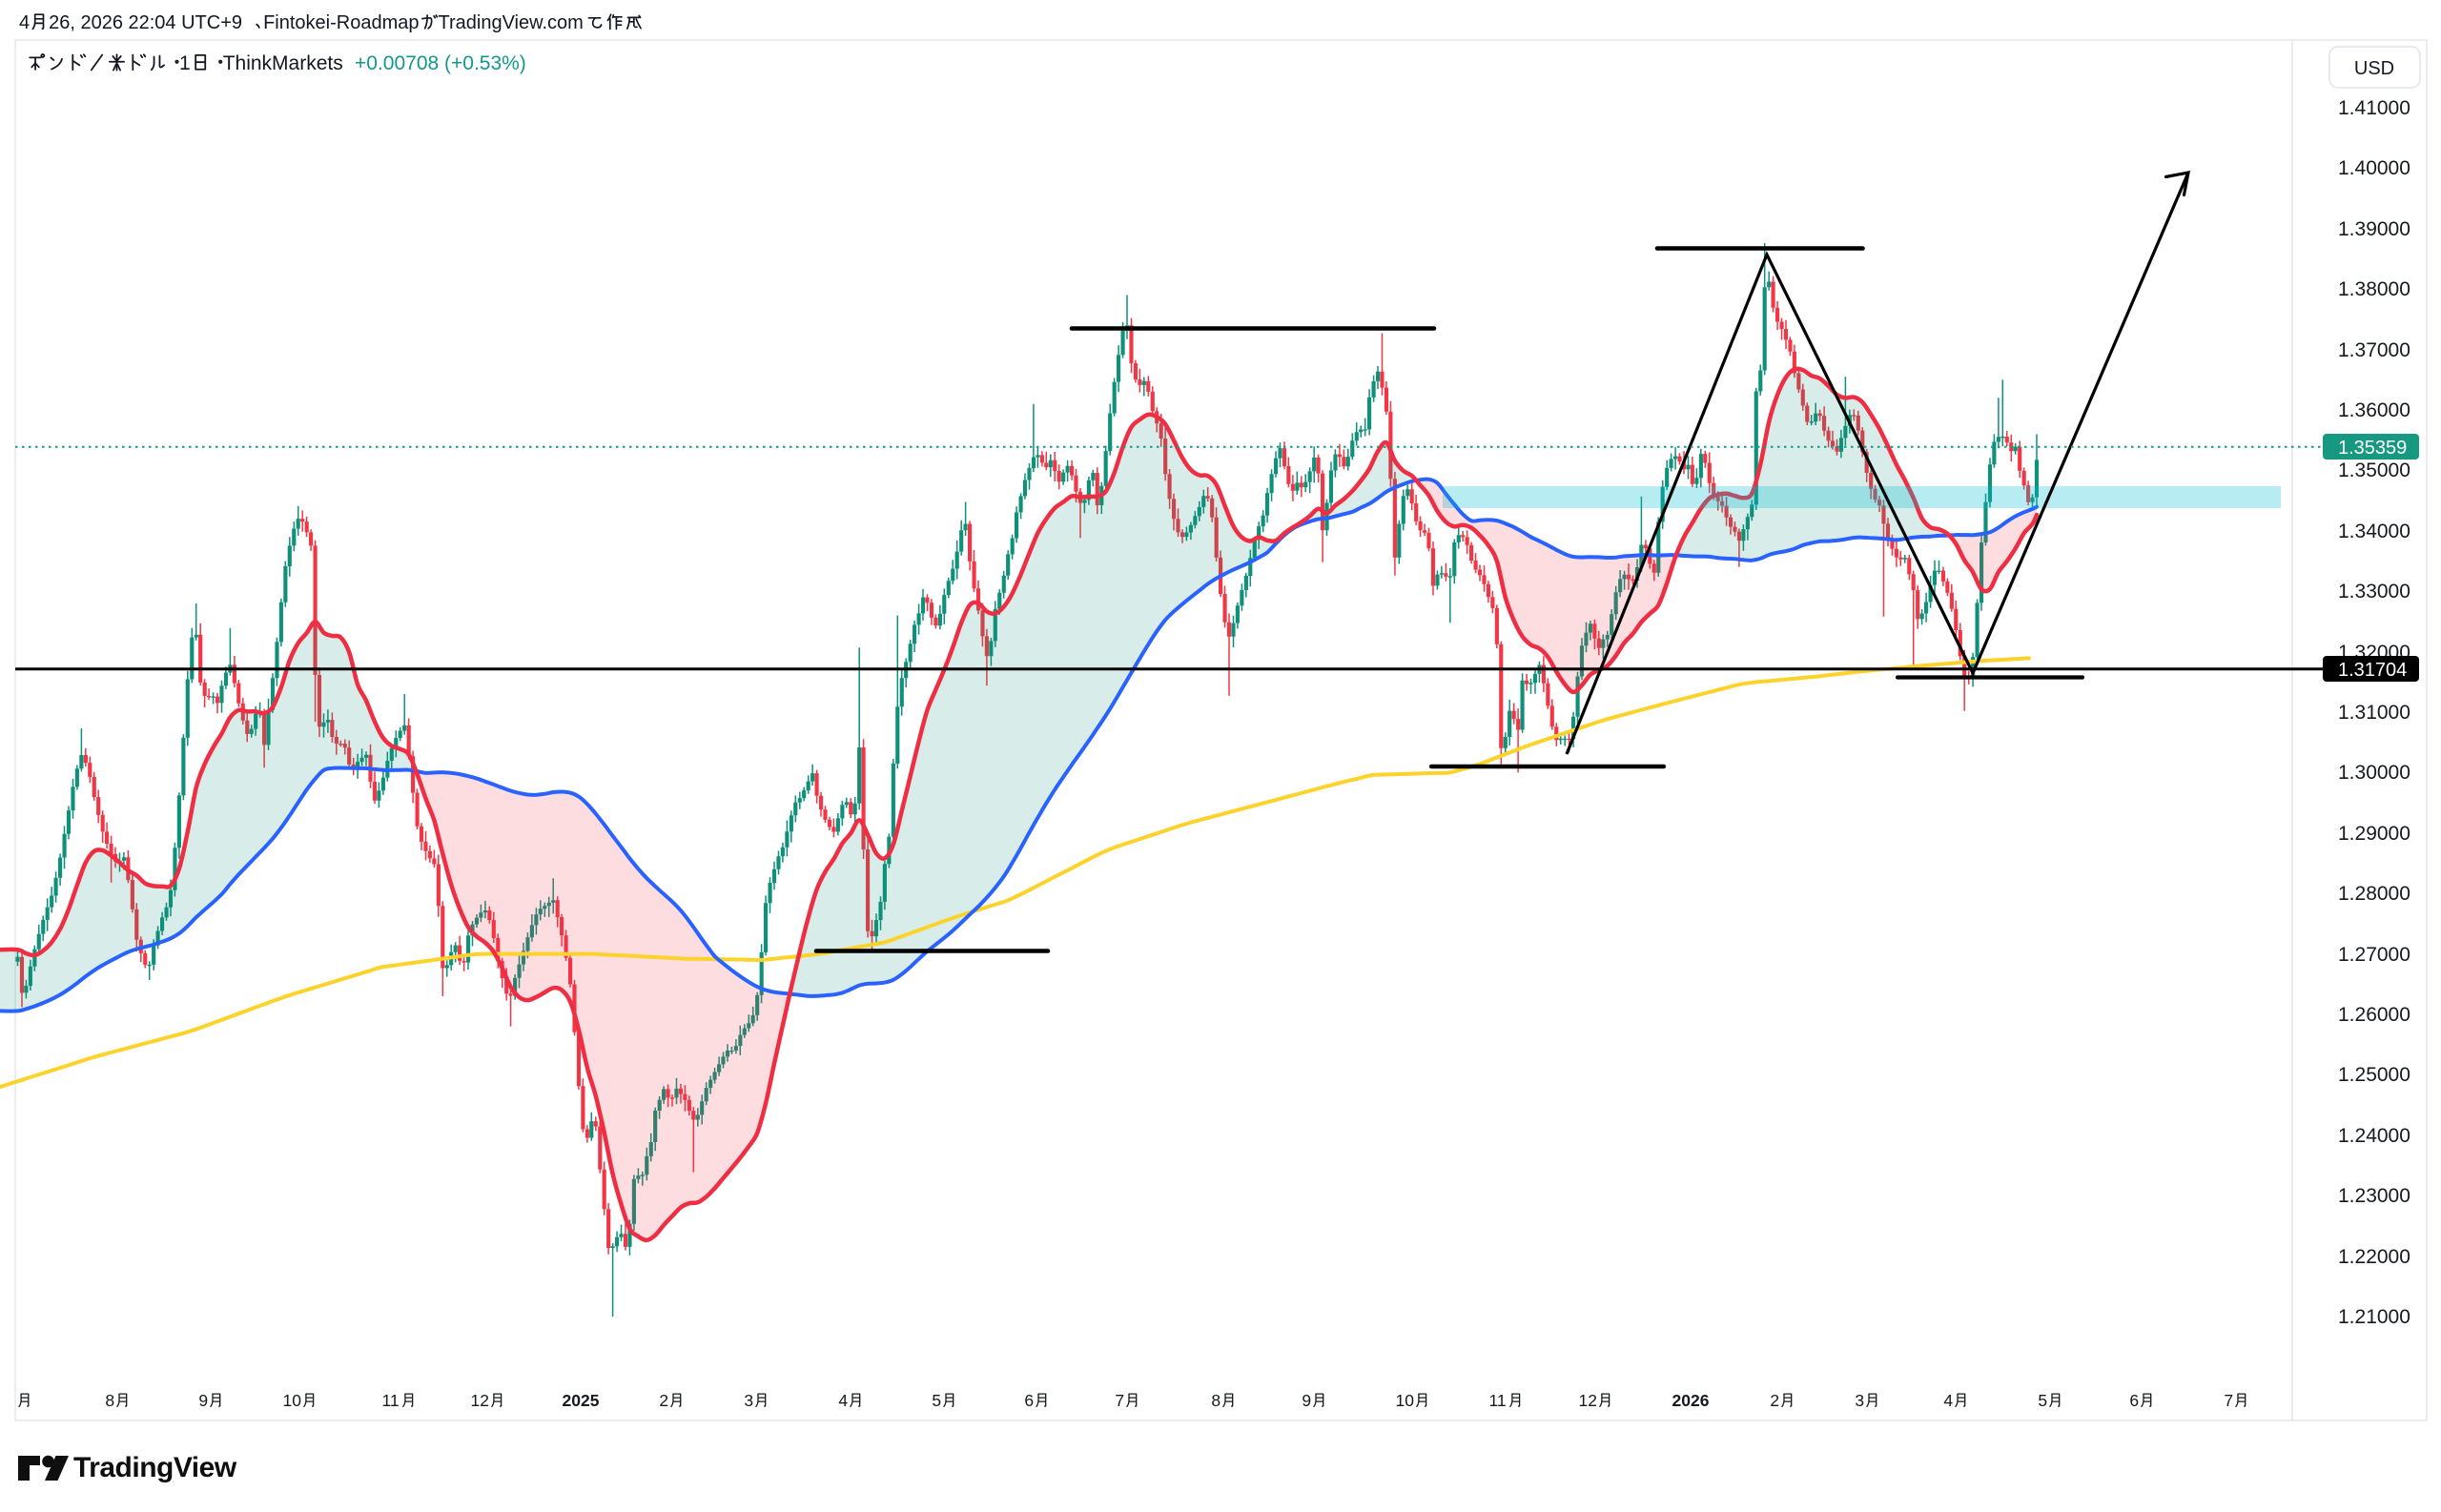 Image resolution: width=2441 pixels, height=1512 pixels. What do you see at coordinates (2374, 834) in the screenshot?
I see `svg-text: 1.29000` at bounding box center [2374, 834].